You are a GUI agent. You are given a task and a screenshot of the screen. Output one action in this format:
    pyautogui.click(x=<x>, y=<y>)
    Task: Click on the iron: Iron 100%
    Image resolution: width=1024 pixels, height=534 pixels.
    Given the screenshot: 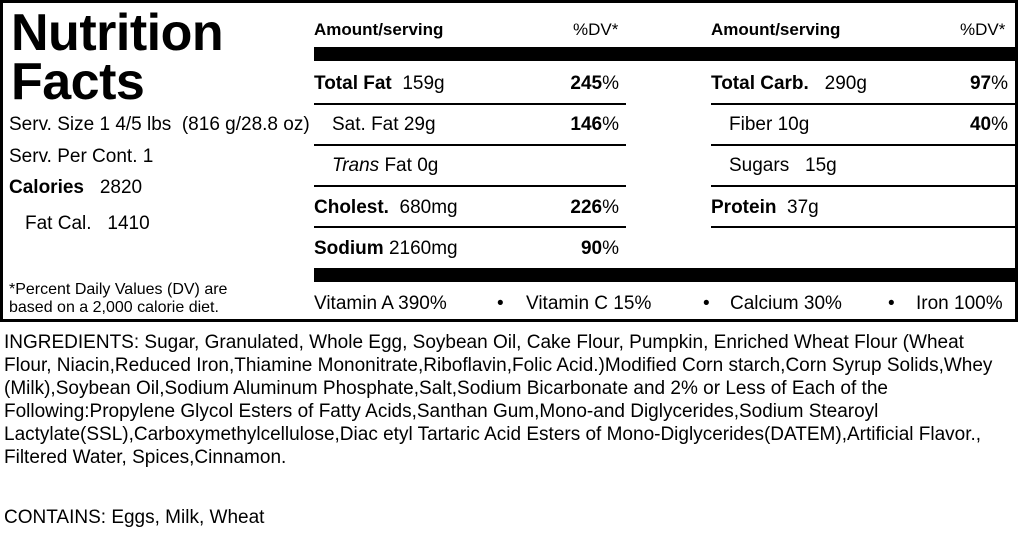 What is the action you would take?
    pyautogui.click(x=959, y=304)
    